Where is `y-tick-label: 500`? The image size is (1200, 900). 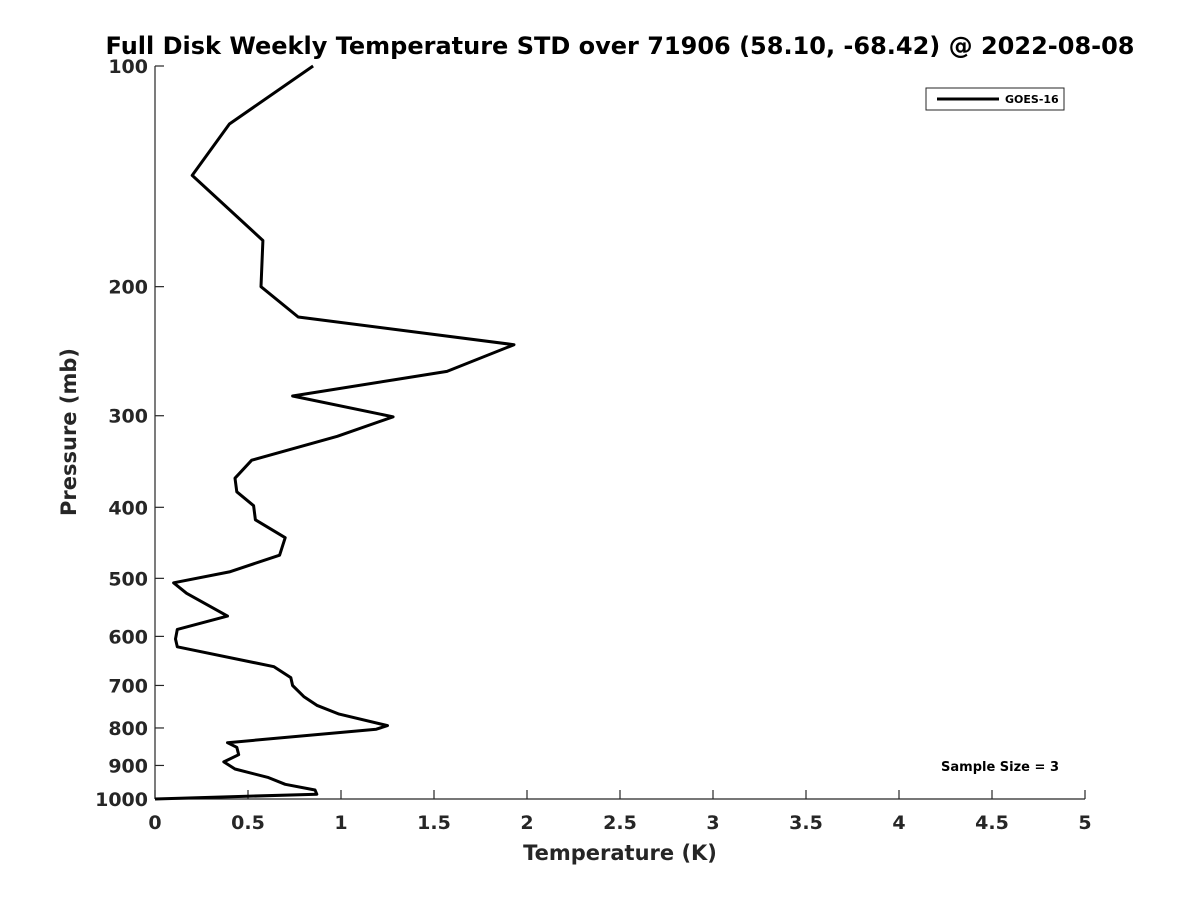 y-tick-label: 500 is located at coordinates (128, 579).